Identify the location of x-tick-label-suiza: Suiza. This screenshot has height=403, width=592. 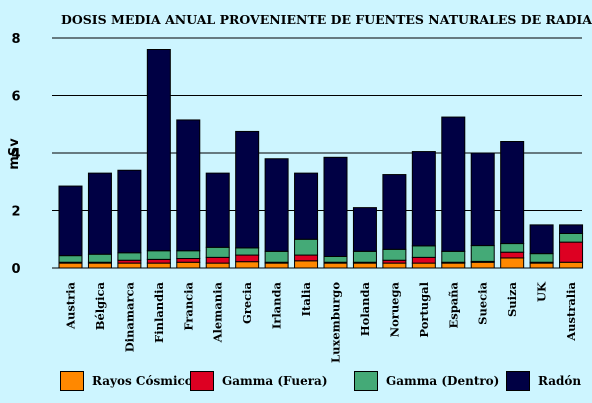
(512, 299).